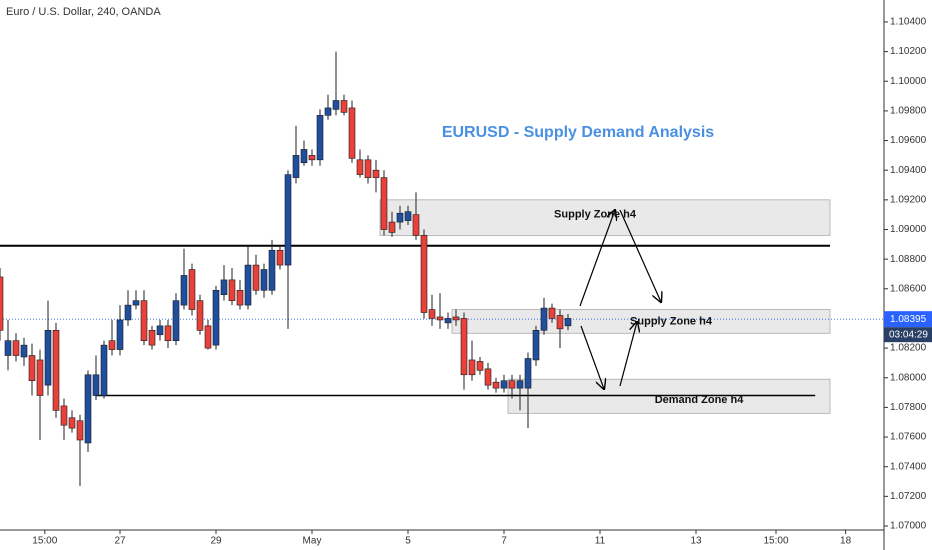 This screenshot has width=932, height=550. What do you see at coordinates (408, 541) in the screenshot?
I see `x-tick-label: 5` at bounding box center [408, 541].